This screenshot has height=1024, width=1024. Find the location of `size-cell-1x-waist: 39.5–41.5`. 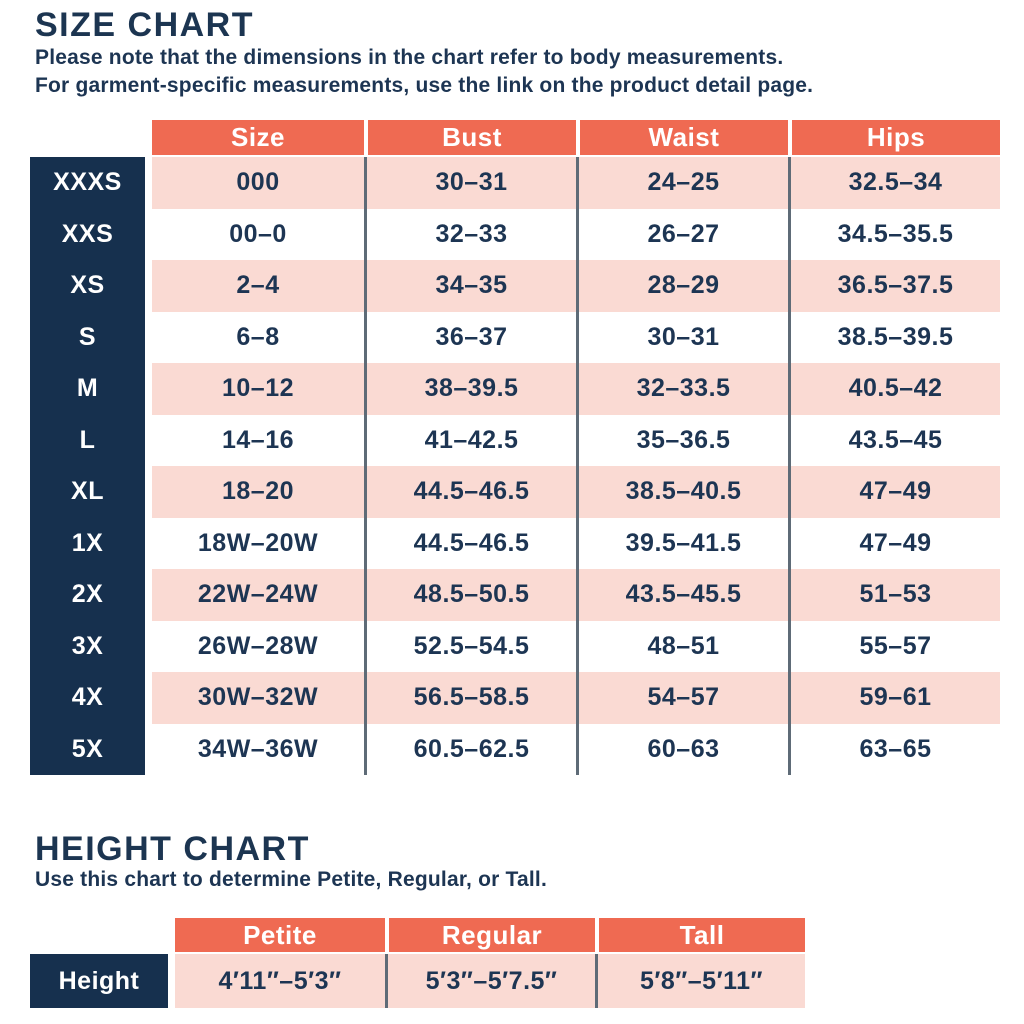

size-cell-1x-waist: 39.5–41.5 is located at coordinates (682, 543).